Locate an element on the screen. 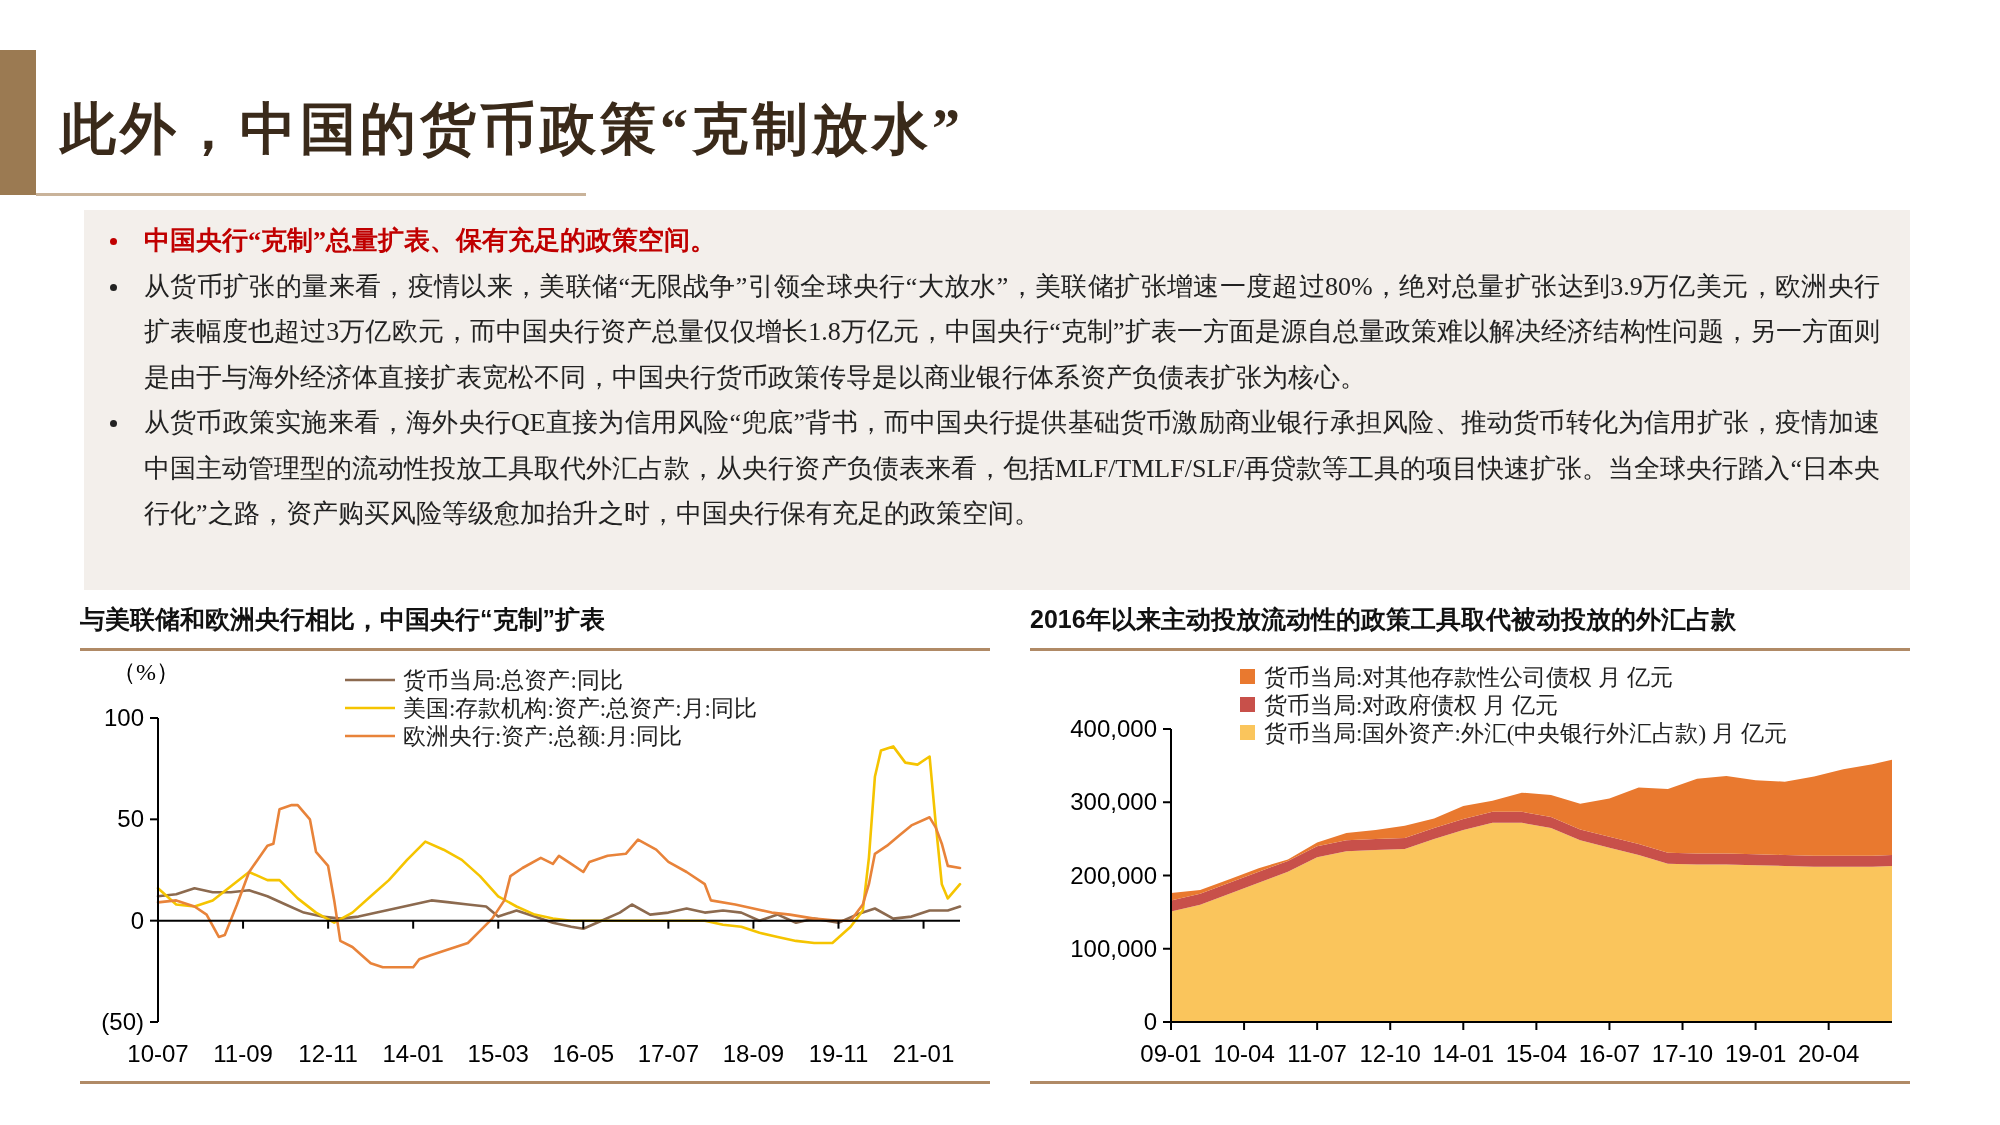 The height and width of the screenshot is (1125, 2000). legend-label: 欧洲央行:资产:总额:月:同比 is located at coordinates (542, 736).